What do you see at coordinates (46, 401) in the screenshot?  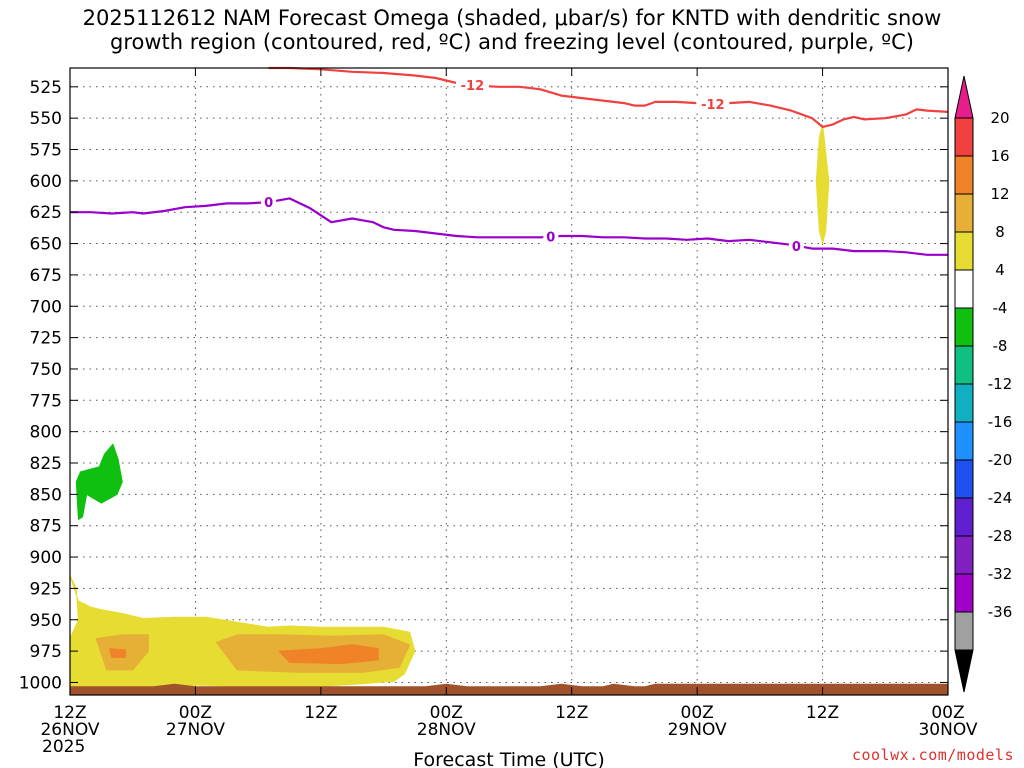 I see `y-tick-label: 775` at bounding box center [46, 401].